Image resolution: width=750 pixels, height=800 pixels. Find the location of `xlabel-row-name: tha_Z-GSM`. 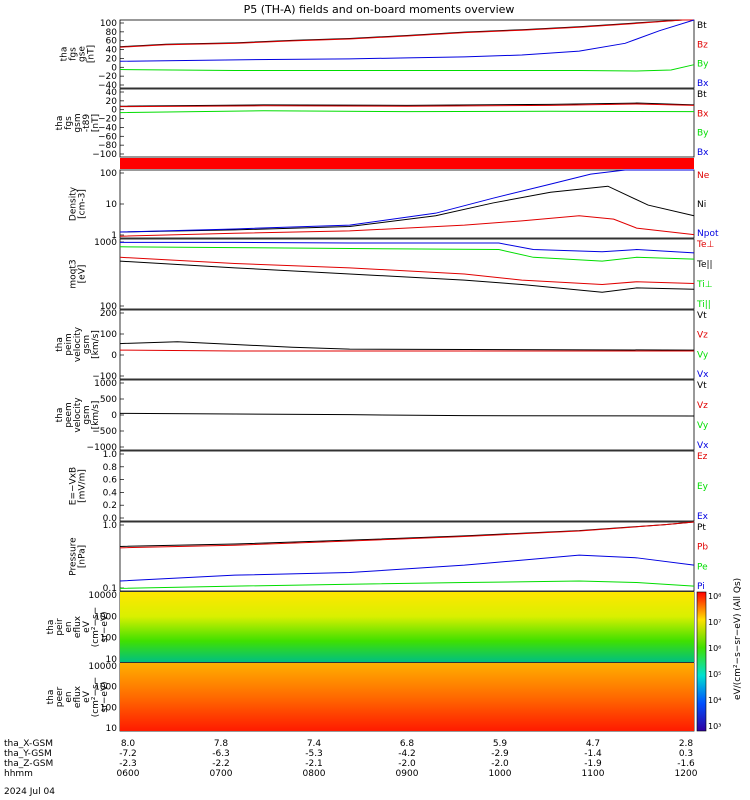

xlabel-row-name: tha_Z-GSM is located at coordinates (28, 764).